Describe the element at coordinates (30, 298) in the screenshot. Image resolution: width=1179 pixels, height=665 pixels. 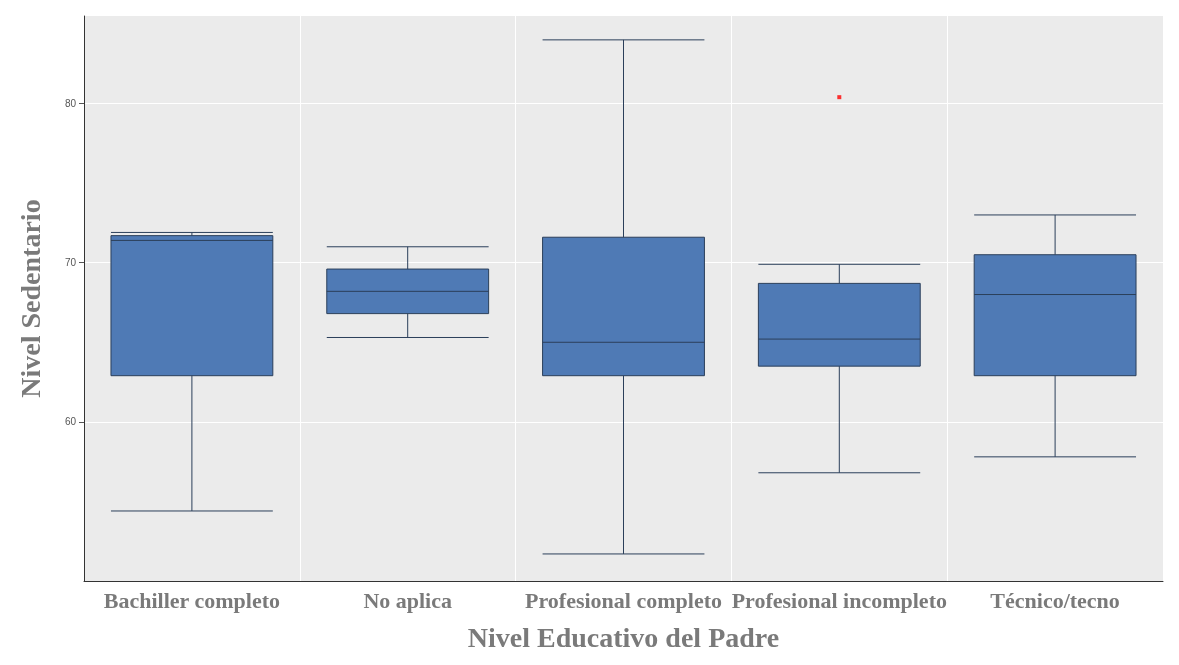
I see `y-axis-title: Nivel Sedentario` at that location.